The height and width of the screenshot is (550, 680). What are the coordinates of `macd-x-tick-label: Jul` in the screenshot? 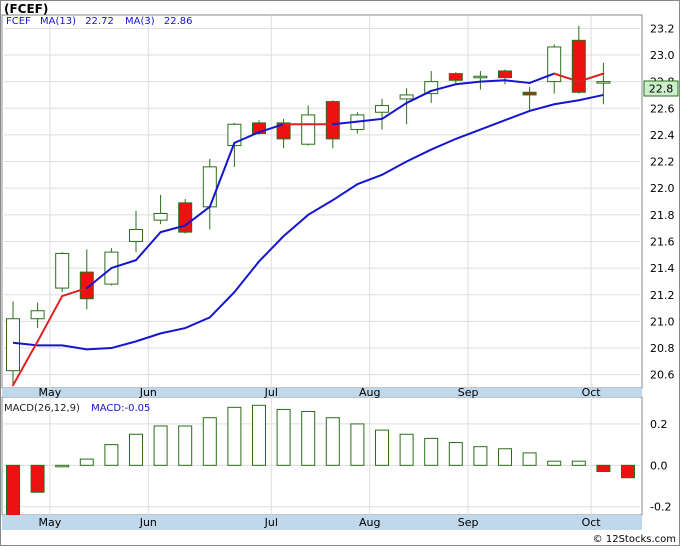 It's located at (271, 522).